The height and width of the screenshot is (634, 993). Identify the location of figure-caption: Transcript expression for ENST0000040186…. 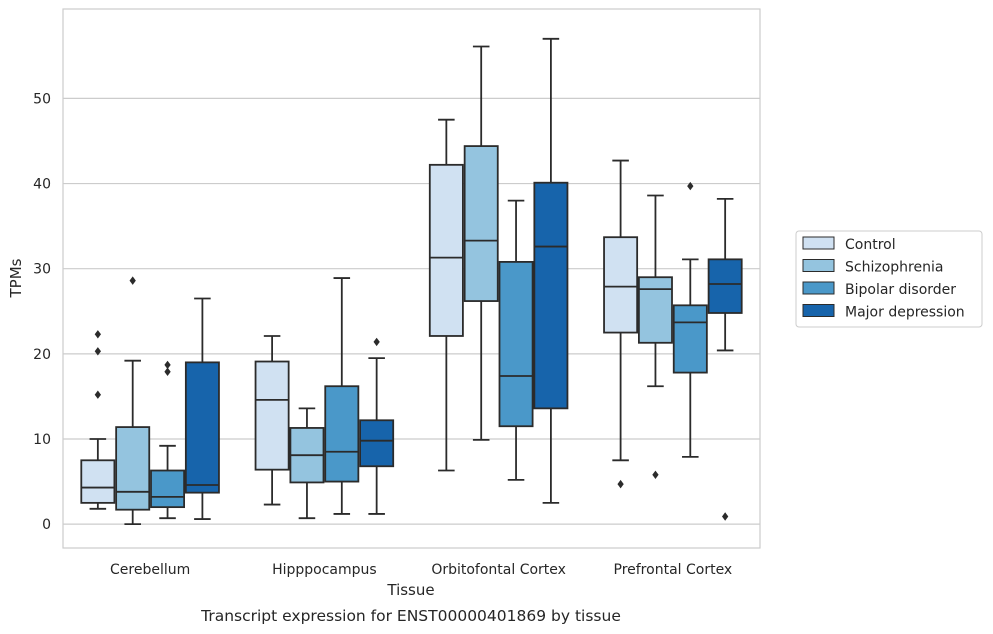
(410, 616).